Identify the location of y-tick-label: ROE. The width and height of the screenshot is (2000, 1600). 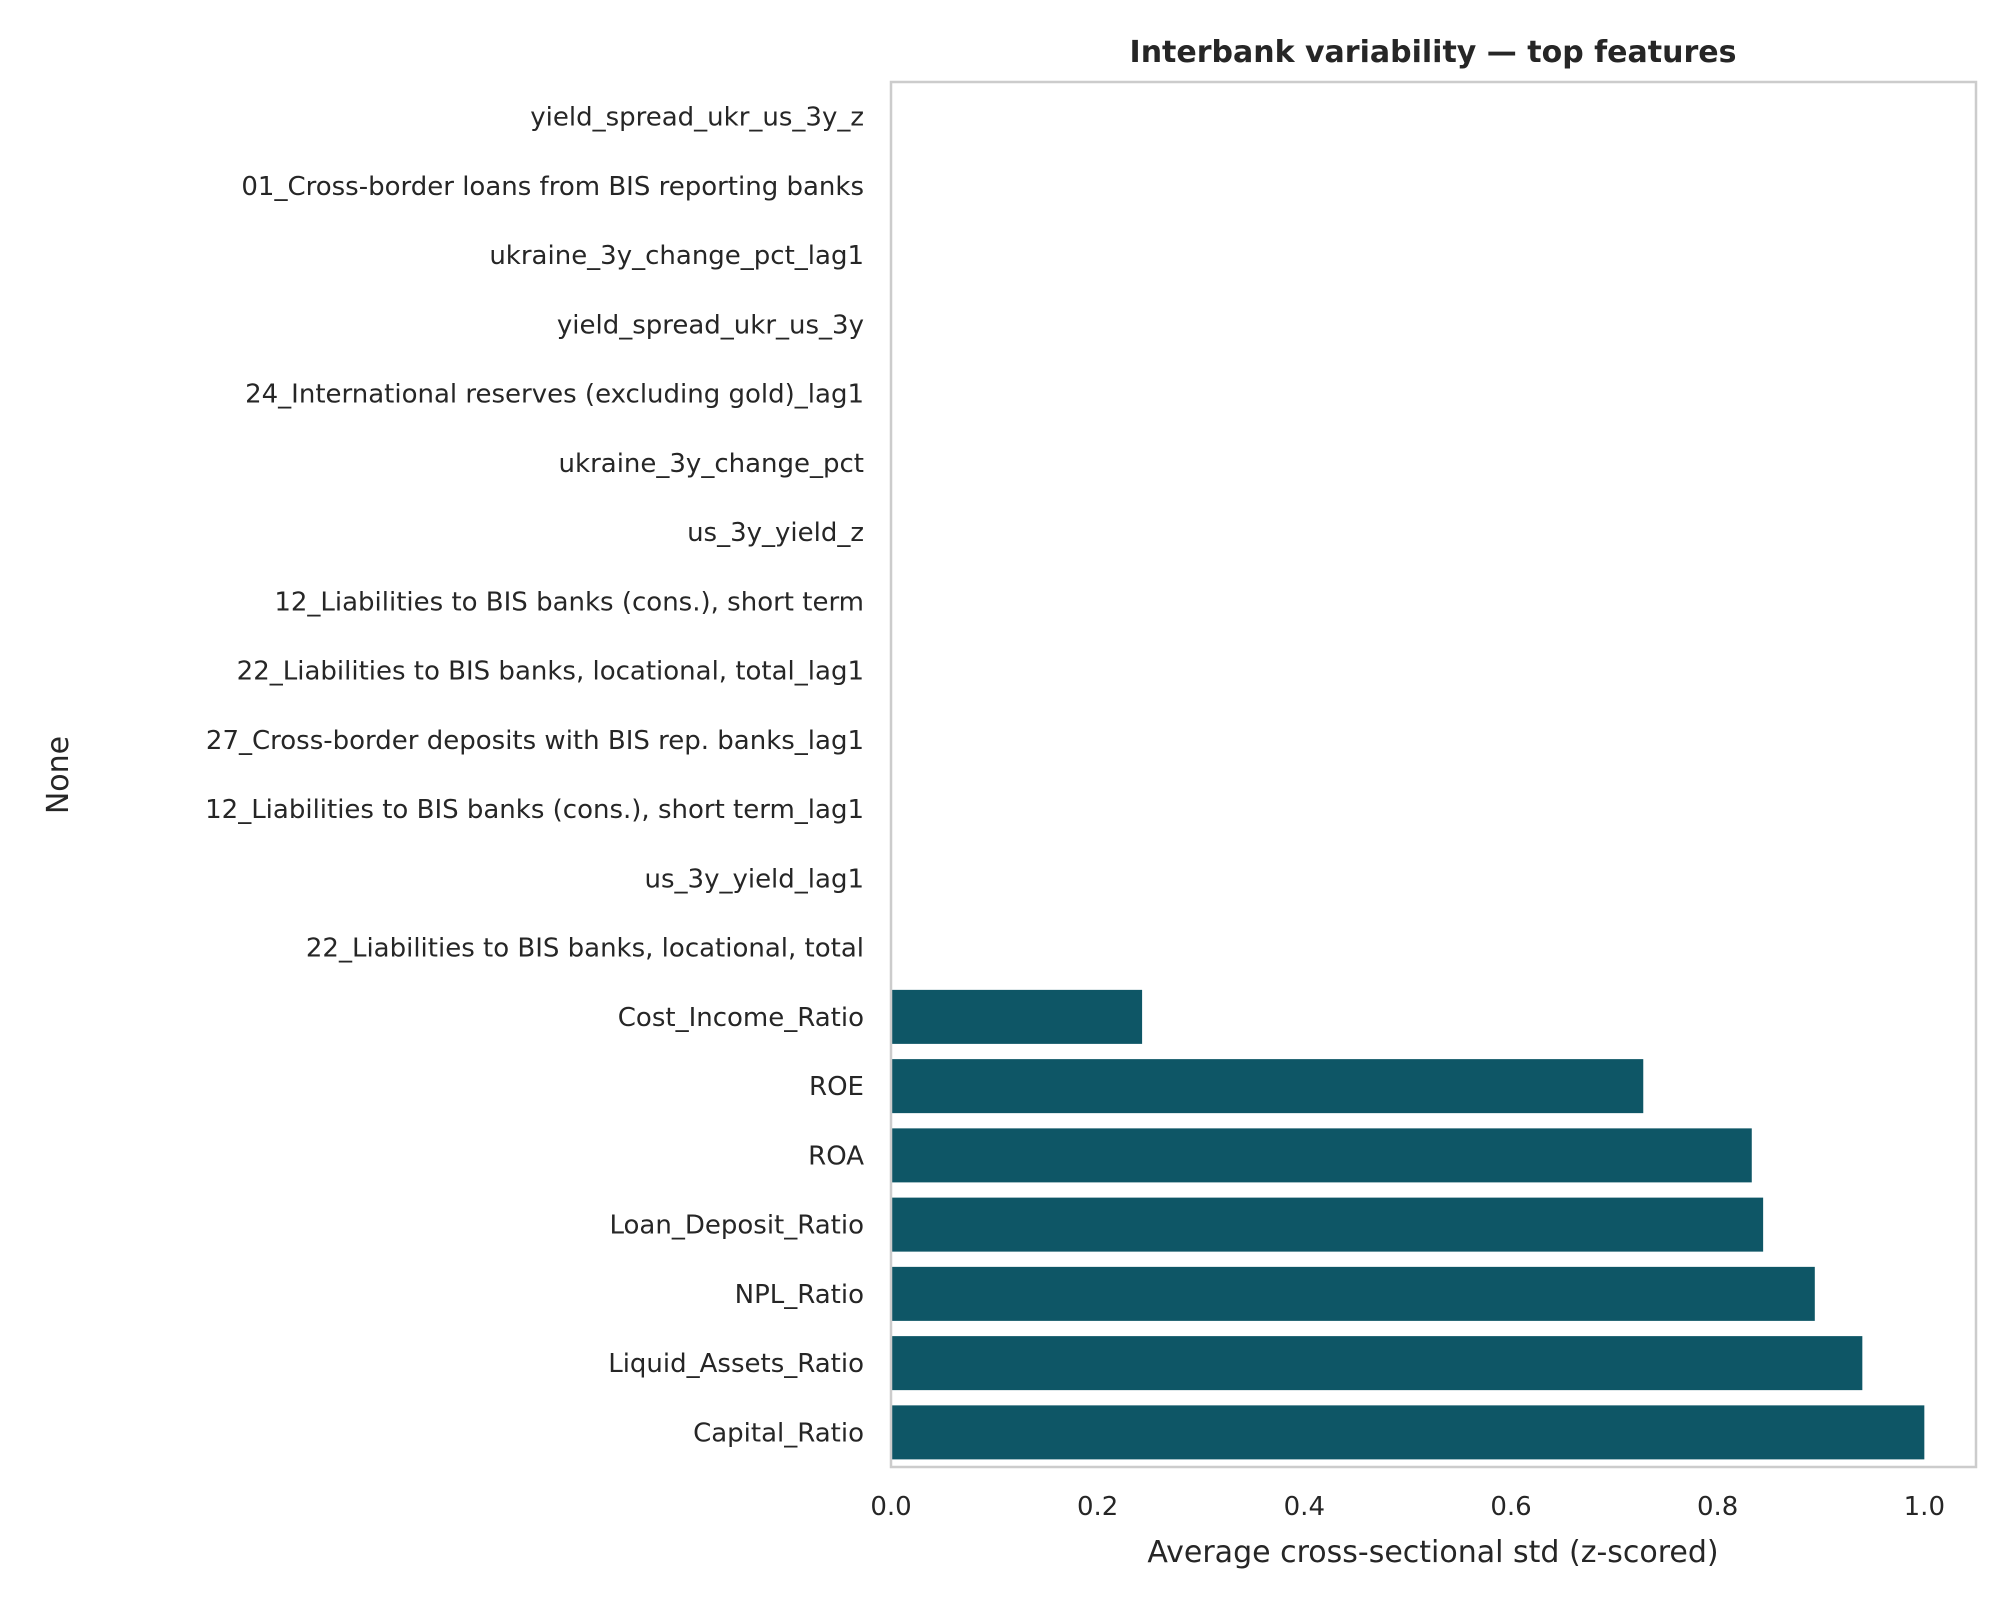
(836, 1087).